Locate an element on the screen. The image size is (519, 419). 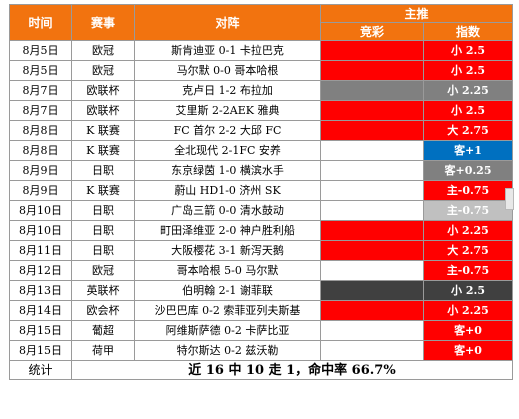
header-main-pick: 主推 is located at coordinates (416, 13).